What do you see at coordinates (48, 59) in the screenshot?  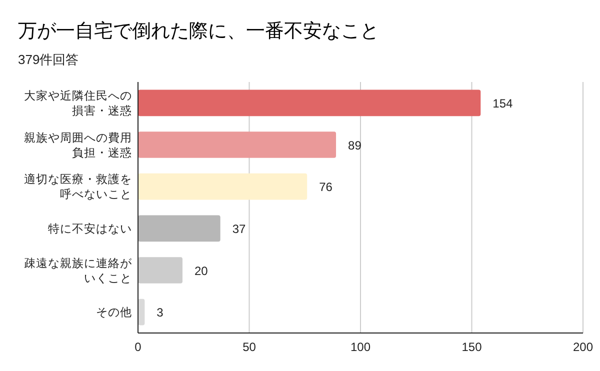 I see `subtitle: 379件回答` at bounding box center [48, 59].